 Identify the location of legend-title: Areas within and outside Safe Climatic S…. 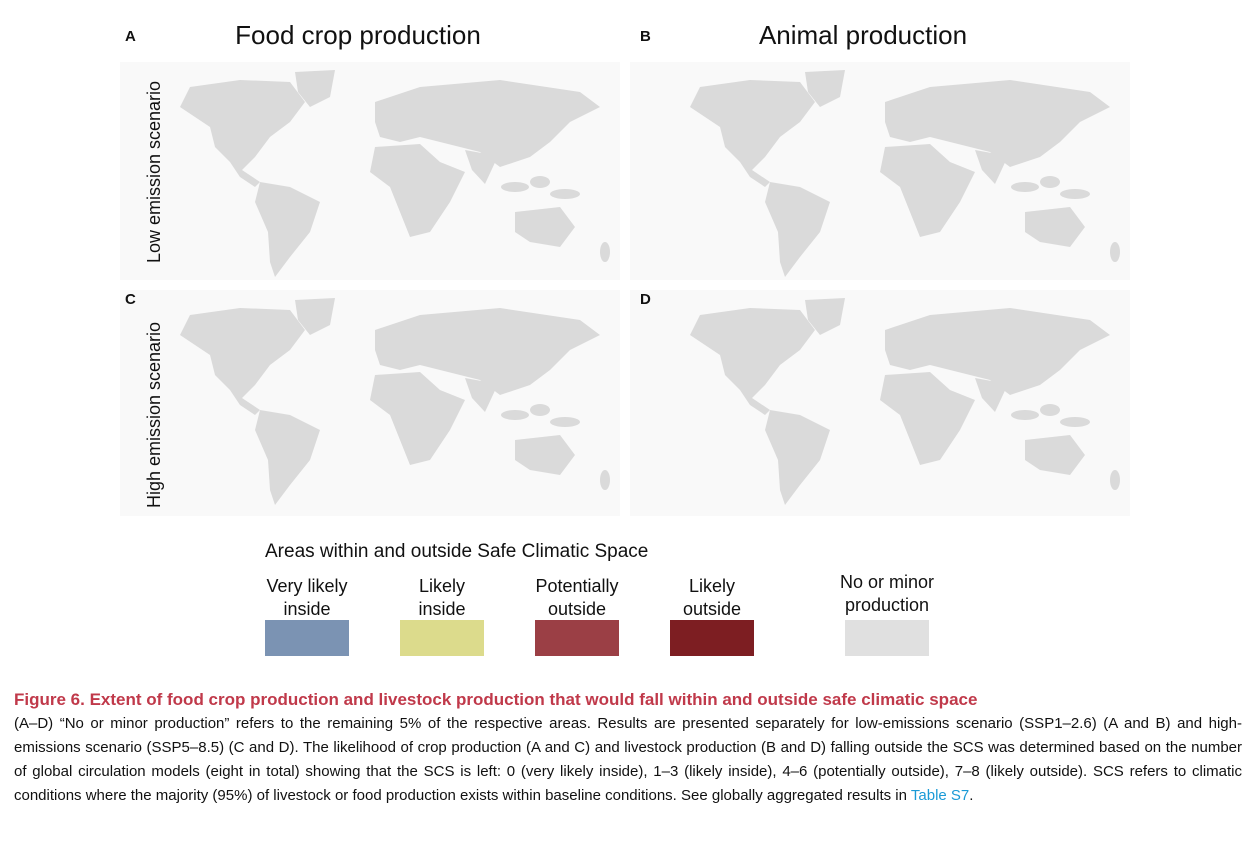
(456, 551).